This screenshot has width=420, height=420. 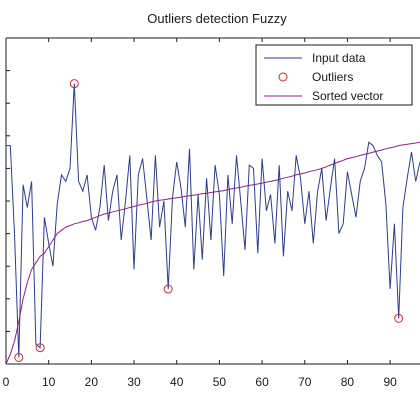 I want to click on x-tick-label: 50, so click(x=220, y=382).